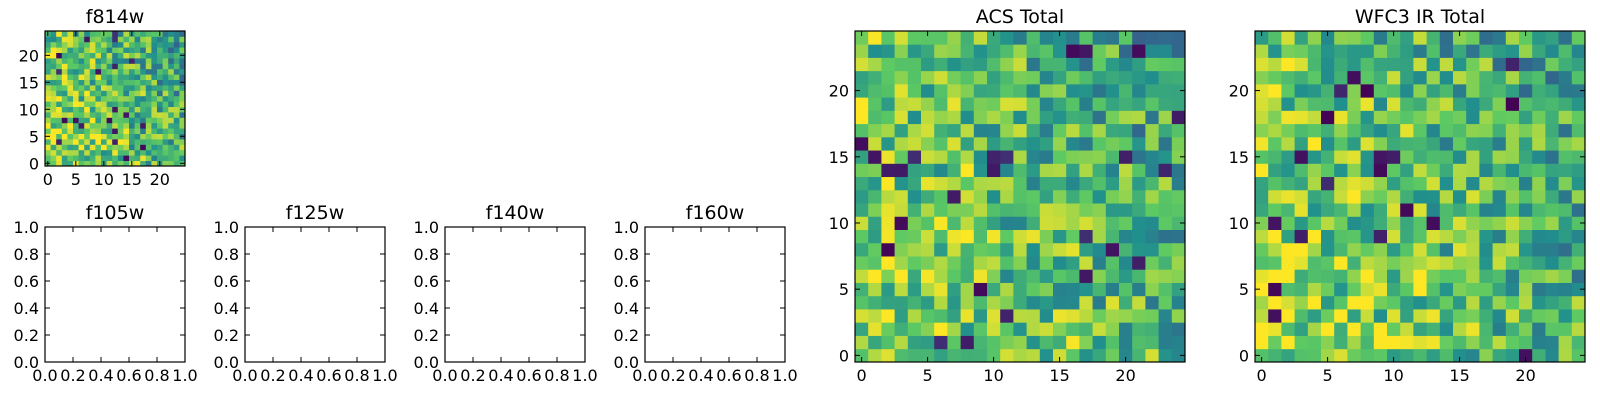  What do you see at coordinates (115, 99) in the screenshot?
I see `heatmap-cells` at bounding box center [115, 99].